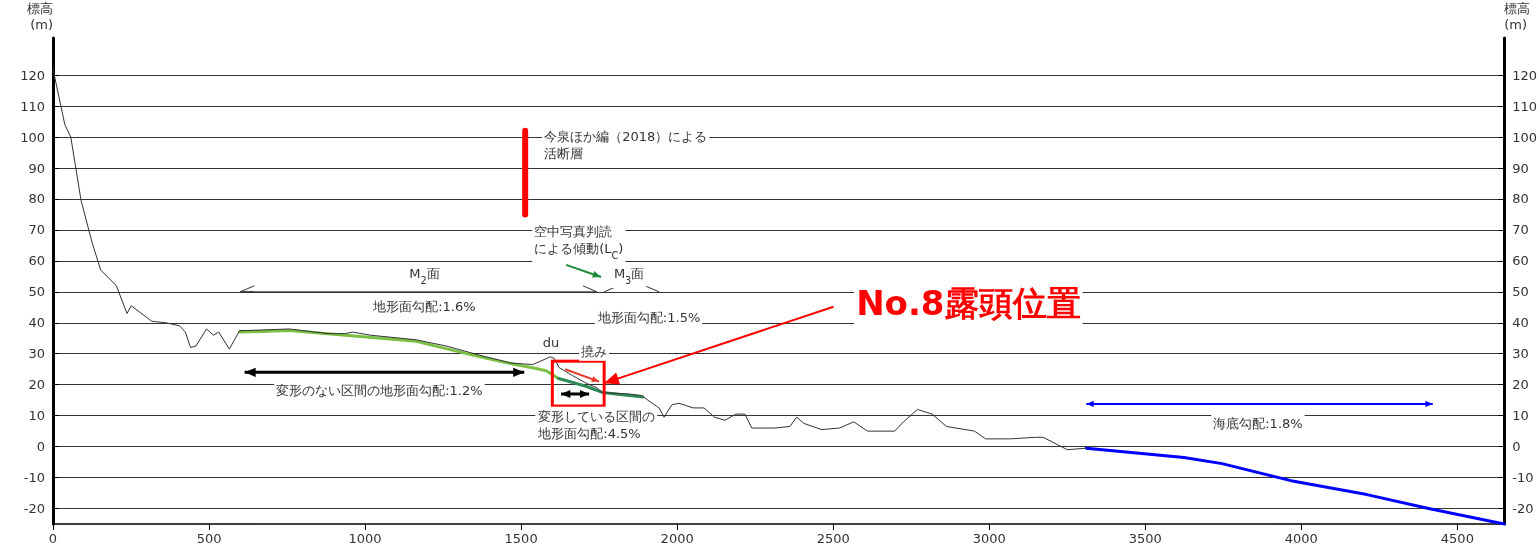  Describe the element at coordinates (648, 318) in the screenshot. I see `annotation: 地形面勾配:1.5%` at that location.